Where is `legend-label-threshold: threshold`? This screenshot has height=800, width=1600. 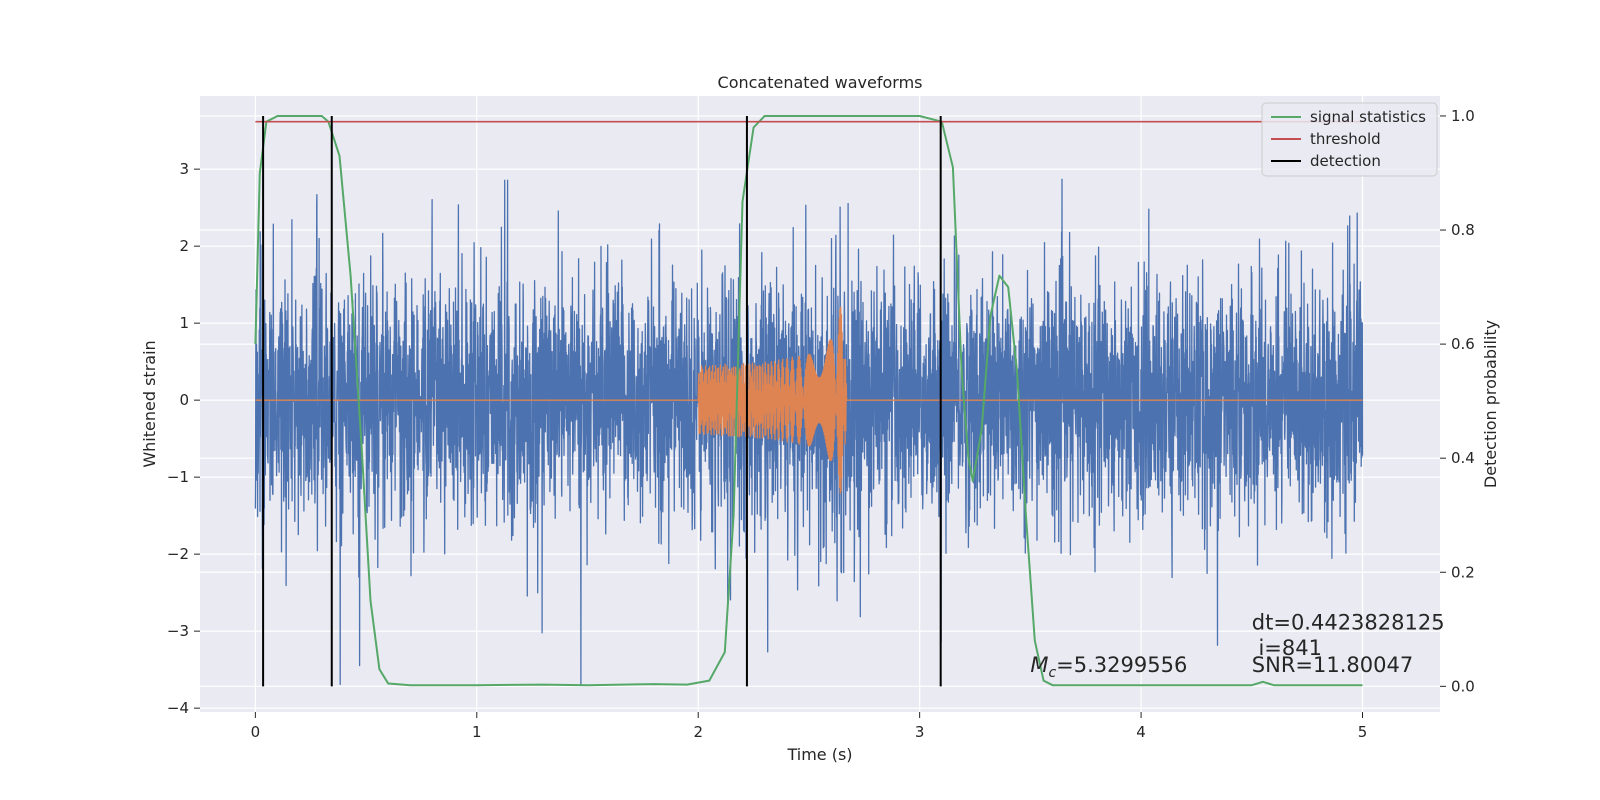 legend-label-threshold: threshold is located at coordinates (1345, 139).